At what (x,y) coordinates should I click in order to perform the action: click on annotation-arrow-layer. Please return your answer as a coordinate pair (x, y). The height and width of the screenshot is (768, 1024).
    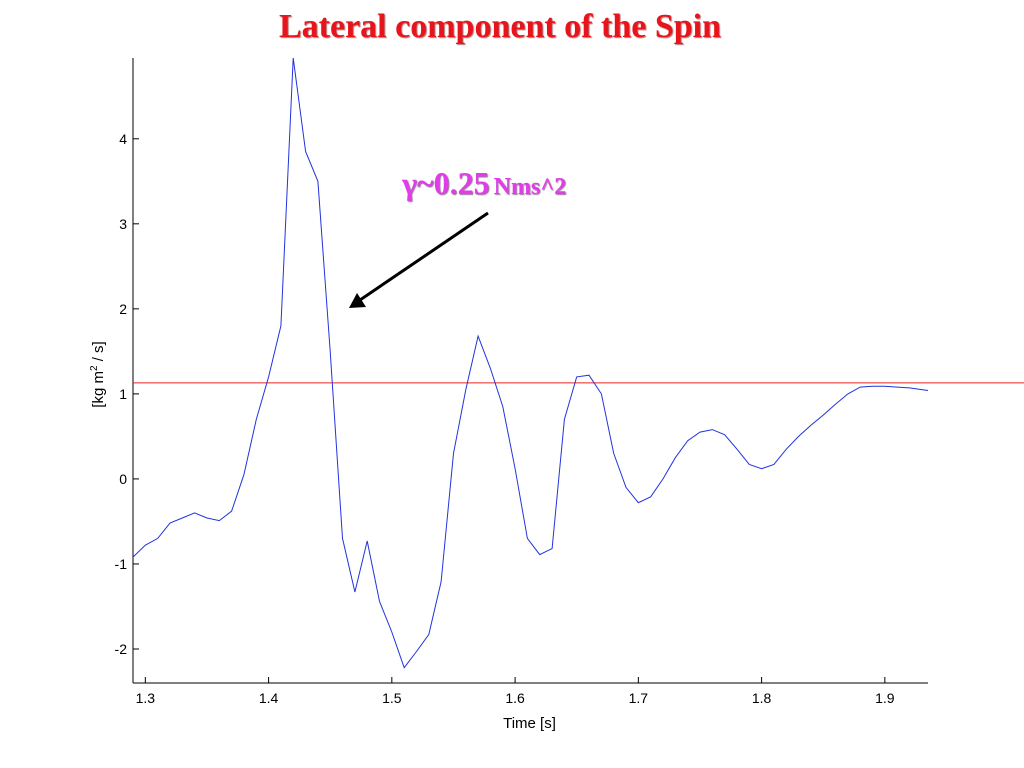
    Looking at the image, I should click on (419, 259).